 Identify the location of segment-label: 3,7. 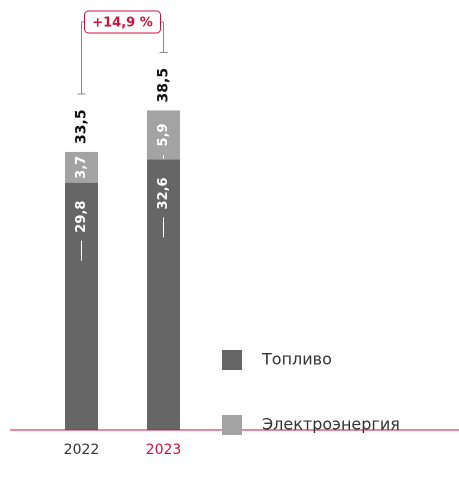
(81, 167).